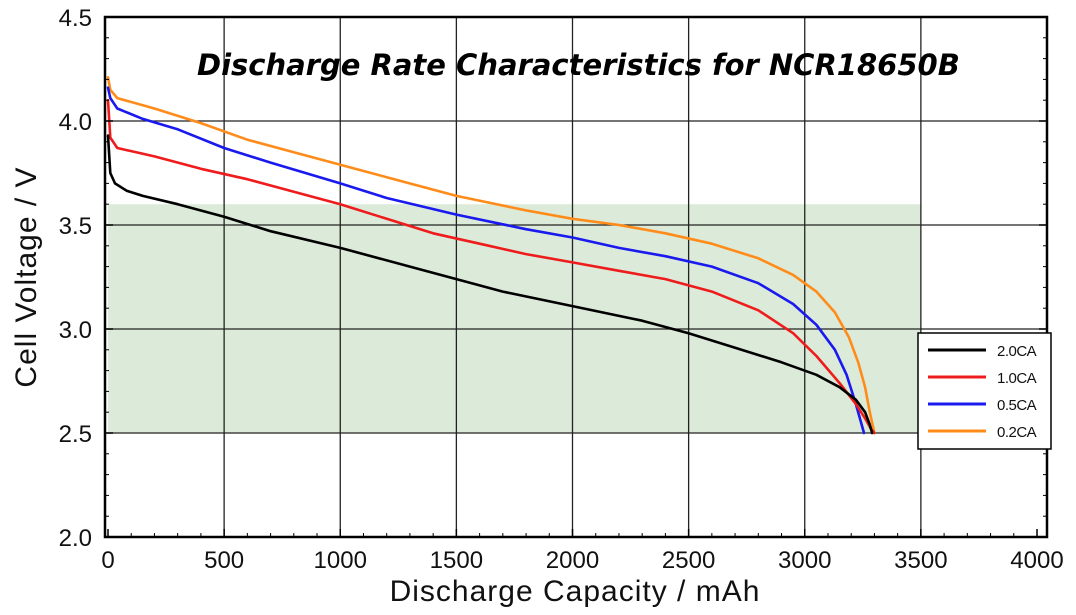 Image resolution: width=1076 pixels, height=615 pixels. What do you see at coordinates (75, 538) in the screenshot?
I see `y-tick-label: 2.0` at bounding box center [75, 538].